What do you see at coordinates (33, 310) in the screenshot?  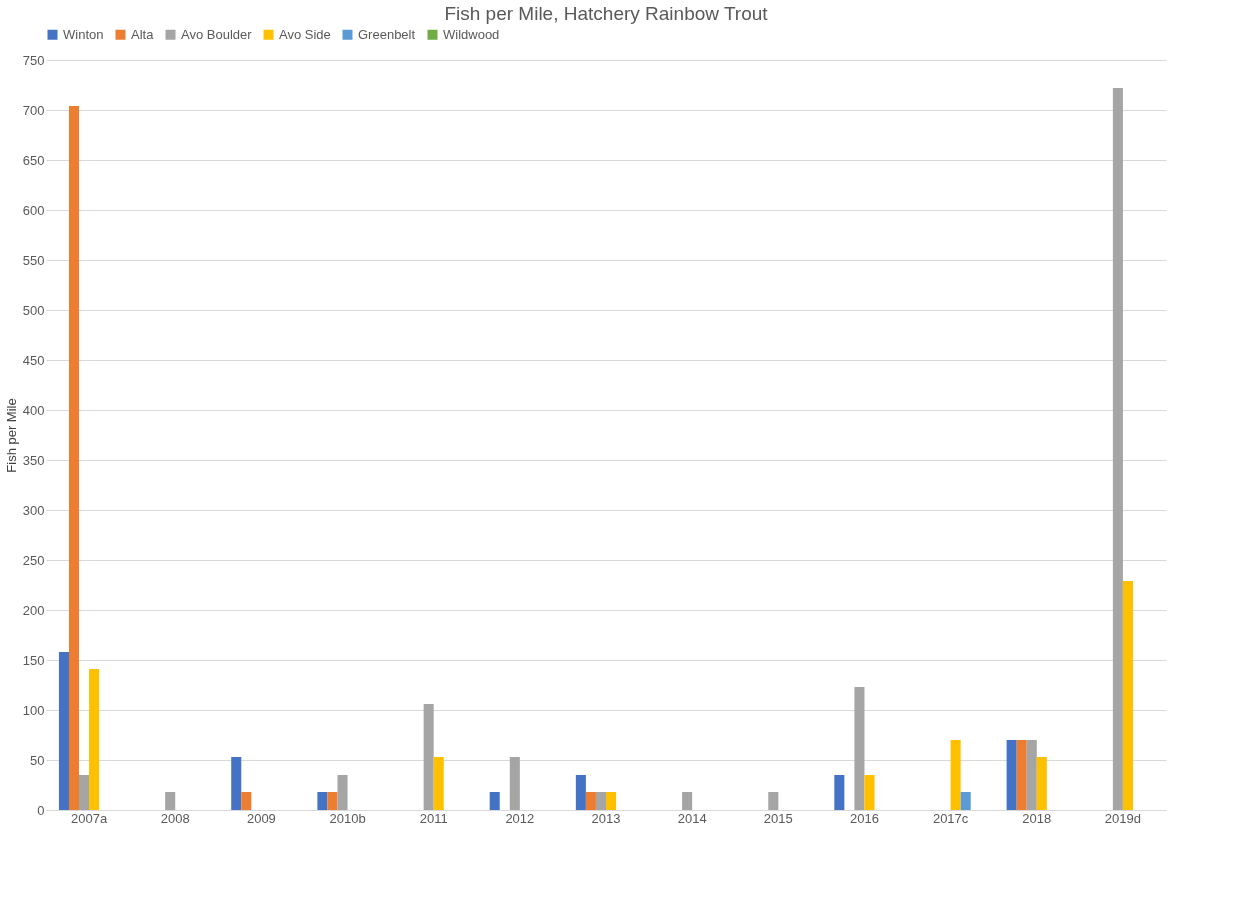 I see `y-tick-label: 500` at bounding box center [33, 310].